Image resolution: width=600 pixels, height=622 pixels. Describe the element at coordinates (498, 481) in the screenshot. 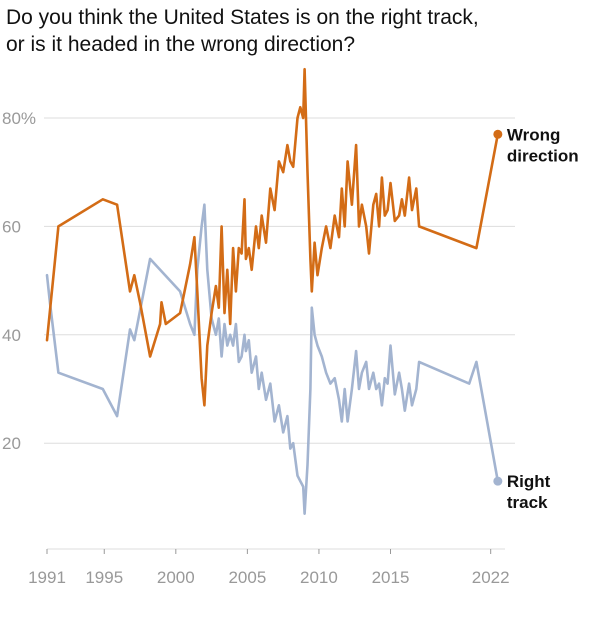

I see `end-point-right-track` at that location.